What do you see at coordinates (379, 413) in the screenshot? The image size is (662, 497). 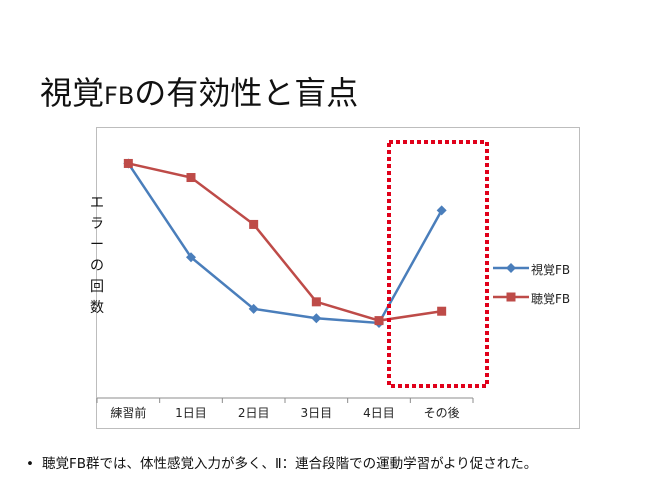 I see `x-tick-label: 4日目` at bounding box center [379, 413].